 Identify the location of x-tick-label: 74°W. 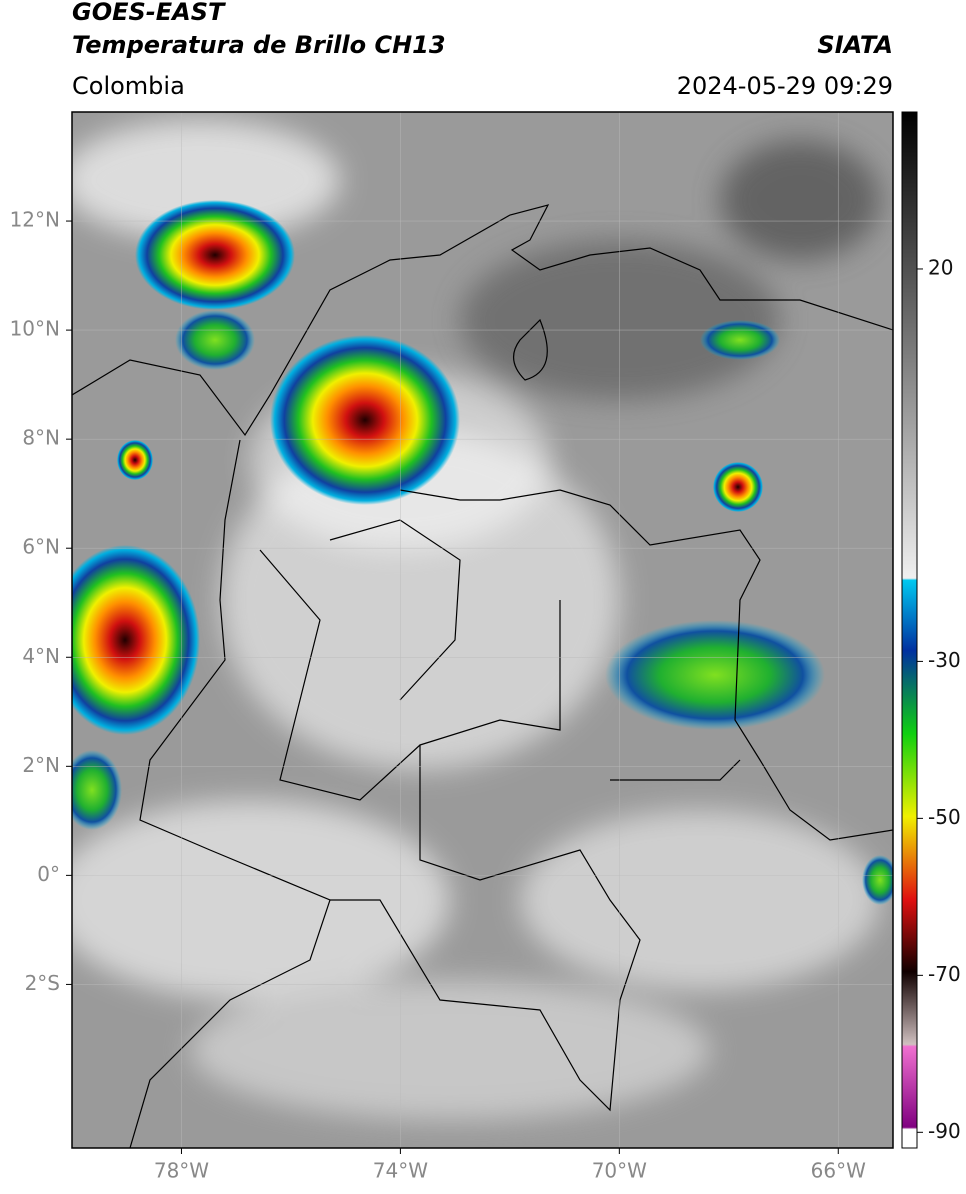
(400, 1171).